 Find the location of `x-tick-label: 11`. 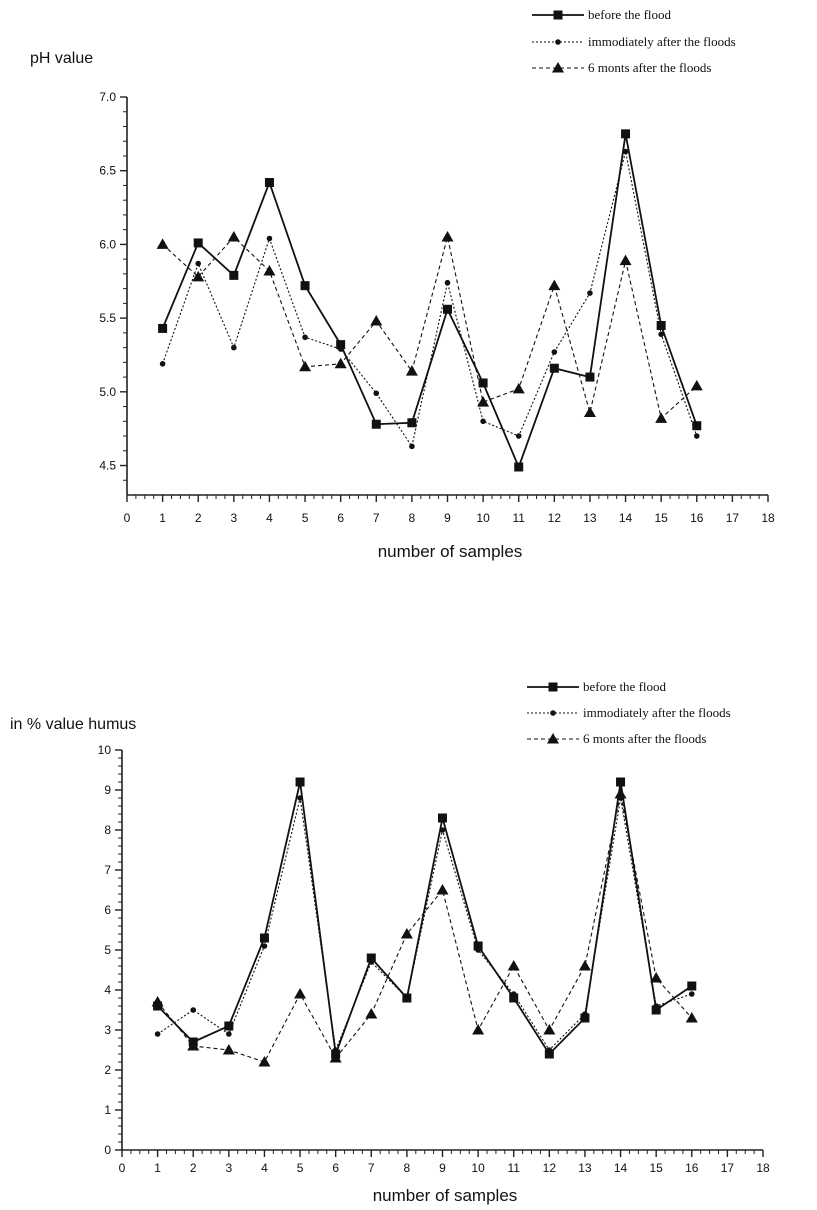

x-tick-label: 11 is located at coordinates (513, 1168).